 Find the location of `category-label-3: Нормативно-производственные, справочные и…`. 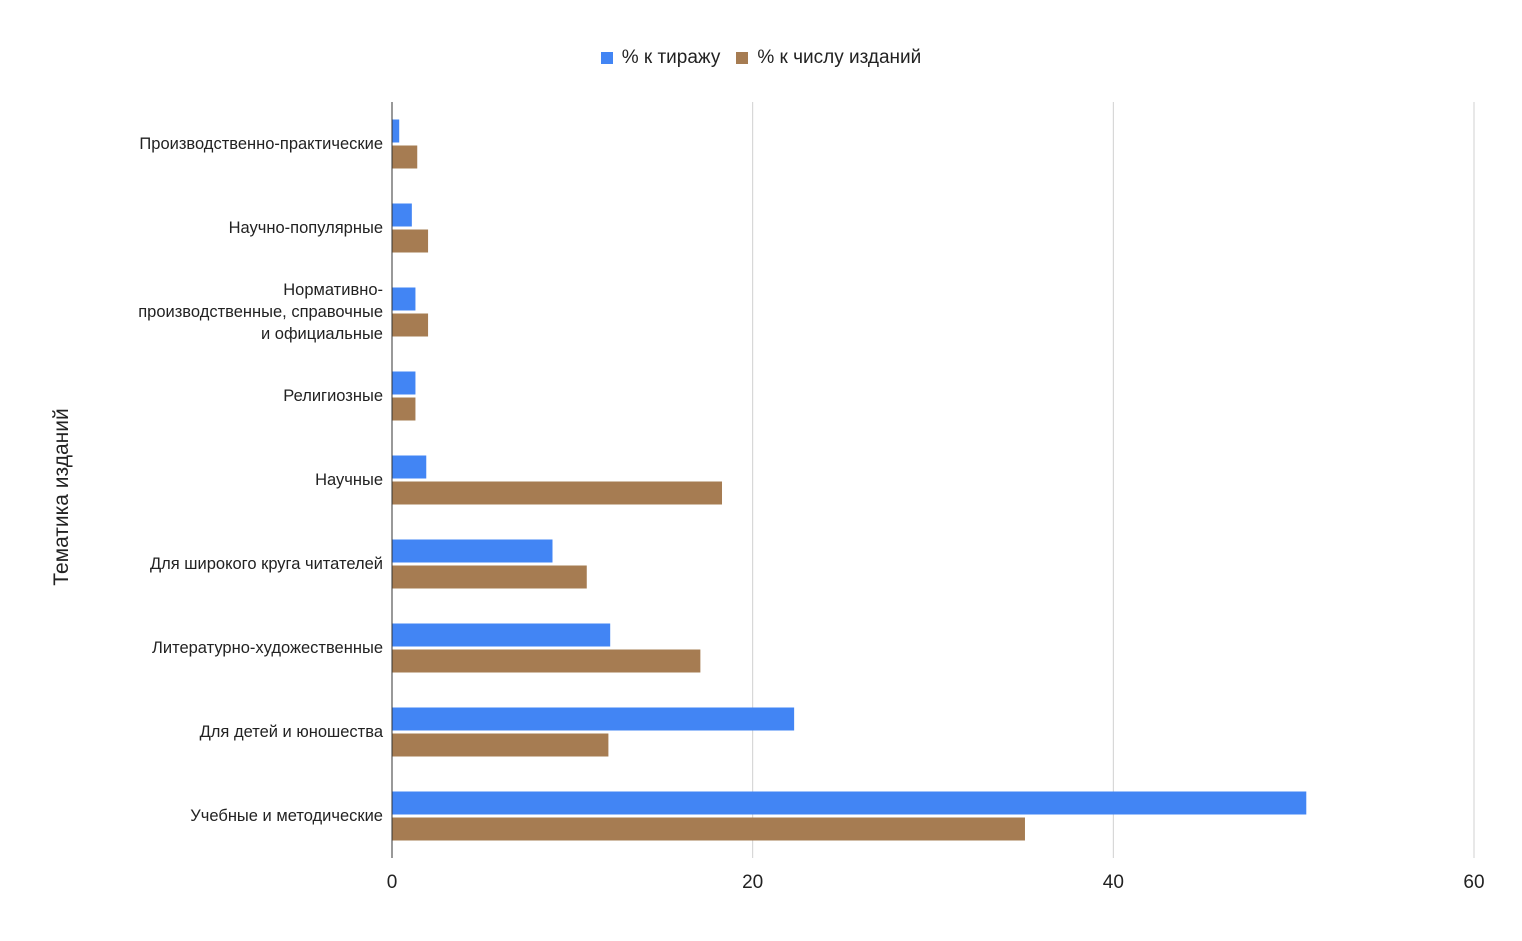

category-label-3: Нормативно-производственные, справочные и… is located at coordinates (260, 312).